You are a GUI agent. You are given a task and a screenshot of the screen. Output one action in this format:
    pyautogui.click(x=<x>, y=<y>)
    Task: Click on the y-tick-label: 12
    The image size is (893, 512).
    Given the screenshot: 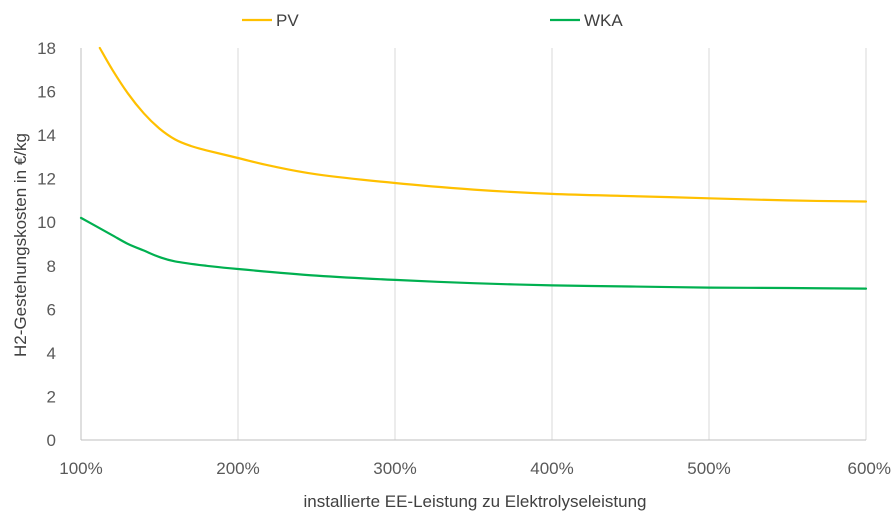 What is the action you would take?
    pyautogui.click(x=46, y=179)
    